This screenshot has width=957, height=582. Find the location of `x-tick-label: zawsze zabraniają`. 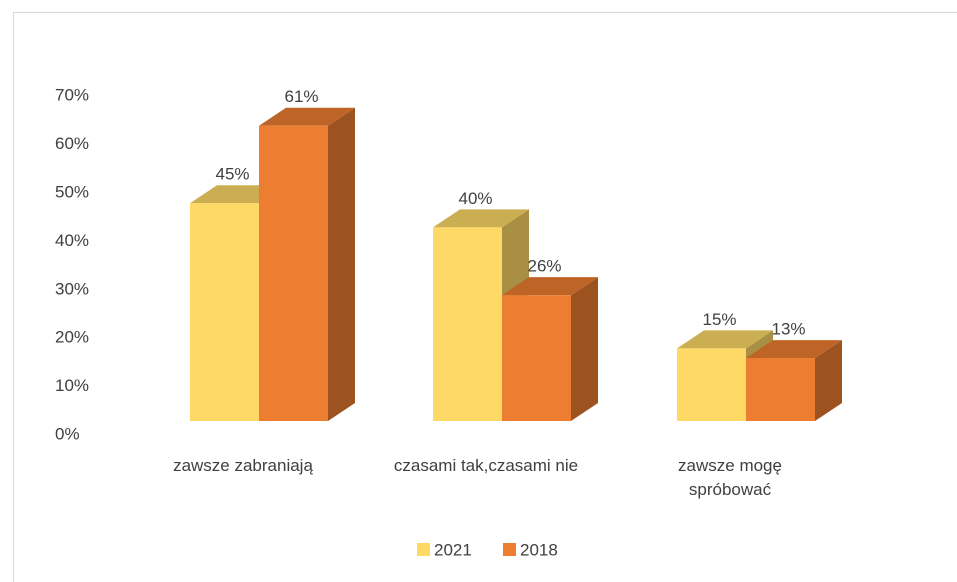

x-tick-label: zawsze zabraniają is located at coordinates (243, 465).